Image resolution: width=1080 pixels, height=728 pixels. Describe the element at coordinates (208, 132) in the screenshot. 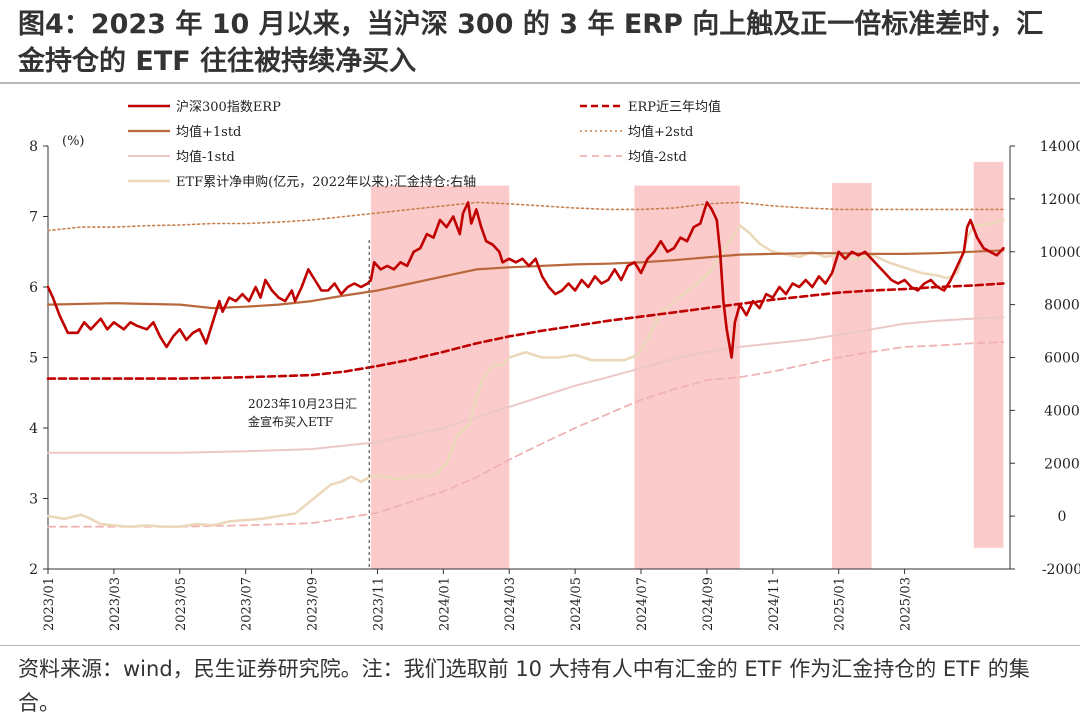

I see `legend-label-plus1: 均值+1std` at that location.